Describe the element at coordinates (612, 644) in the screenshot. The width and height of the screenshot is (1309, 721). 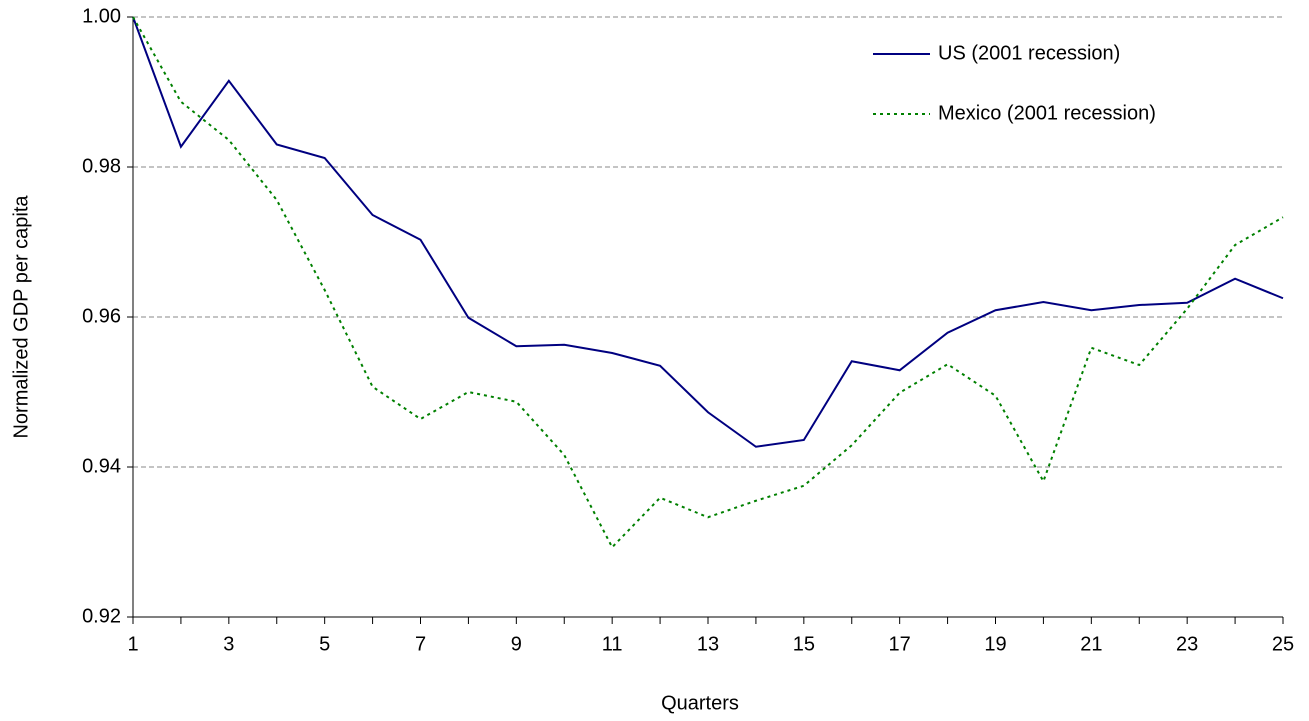
I see `x-tick-label: 11` at that location.